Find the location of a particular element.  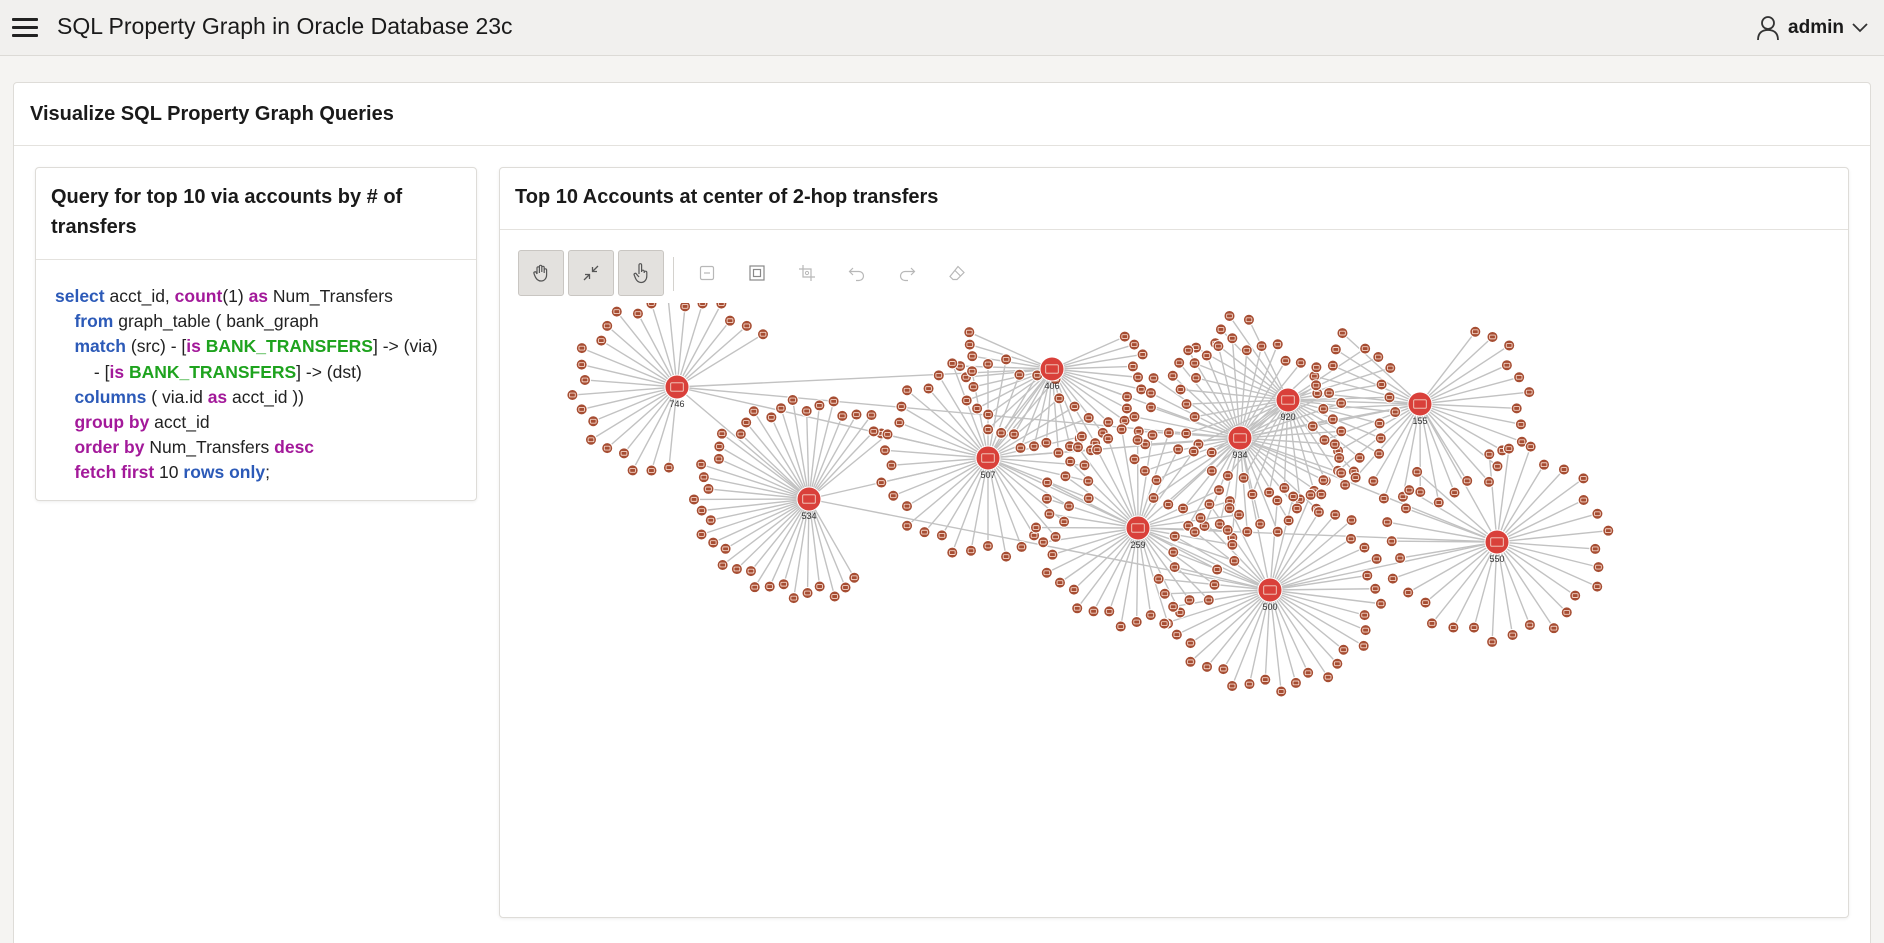

fit-to-screen-button is located at coordinates (591, 273).